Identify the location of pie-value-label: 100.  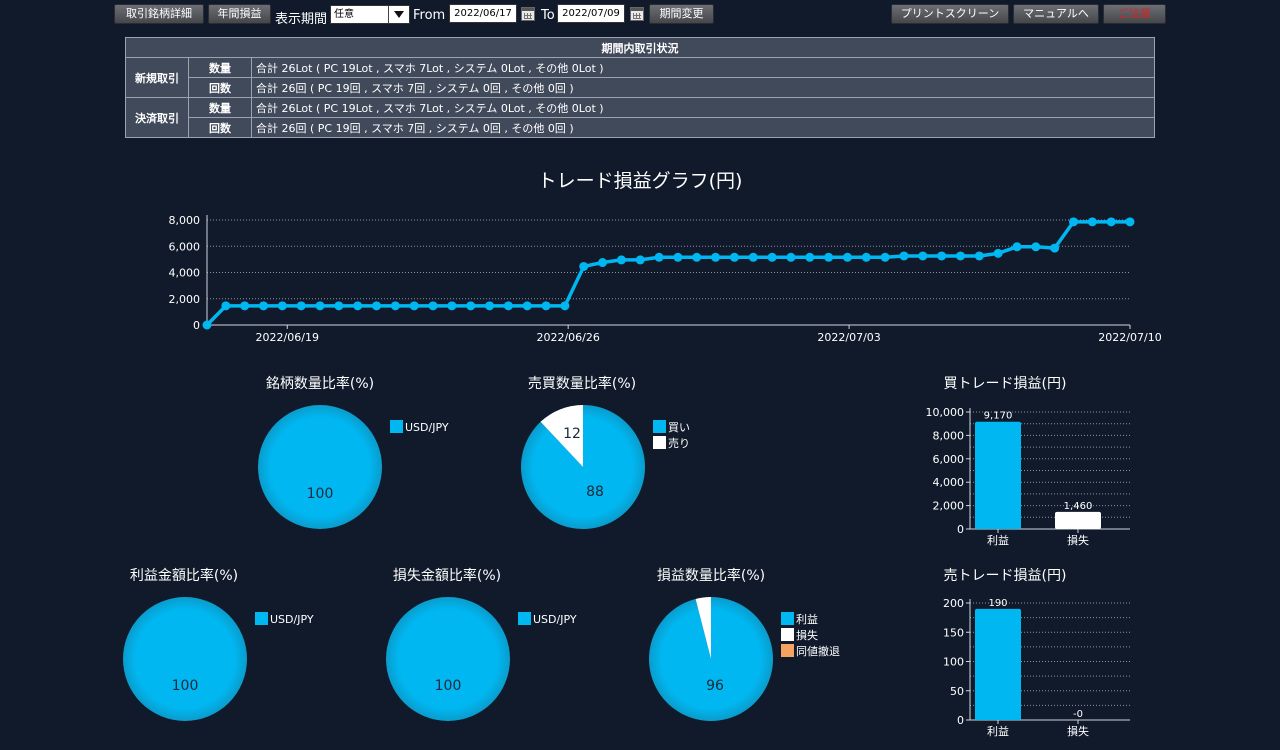
(185, 686).